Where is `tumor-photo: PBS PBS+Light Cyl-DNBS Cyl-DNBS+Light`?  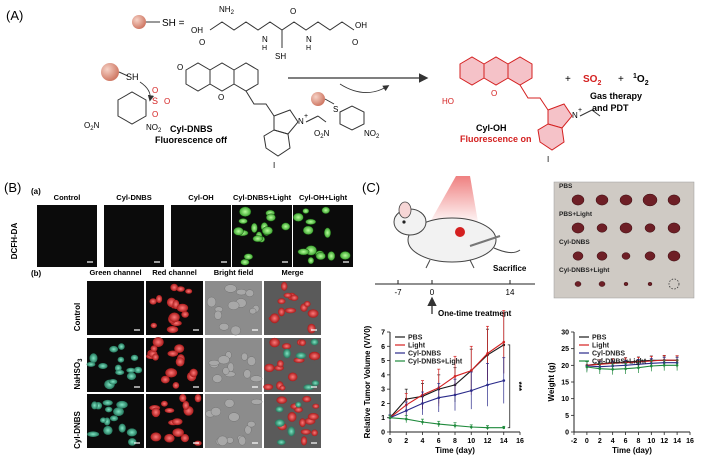 tumor-photo: PBS PBS+Light Cyl-DNBS Cyl-DNBS+Light is located at coordinates (624, 240).